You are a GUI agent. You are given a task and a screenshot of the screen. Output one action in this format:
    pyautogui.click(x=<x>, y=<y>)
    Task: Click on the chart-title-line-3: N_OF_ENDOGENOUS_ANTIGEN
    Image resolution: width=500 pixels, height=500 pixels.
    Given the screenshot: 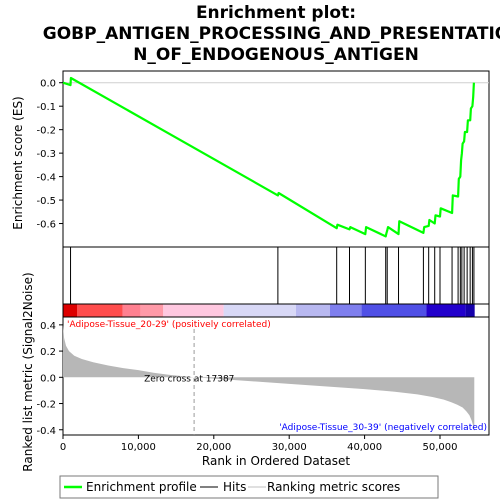 What is the action you would take?
    pyautogui.click(x=276, y=55)
    